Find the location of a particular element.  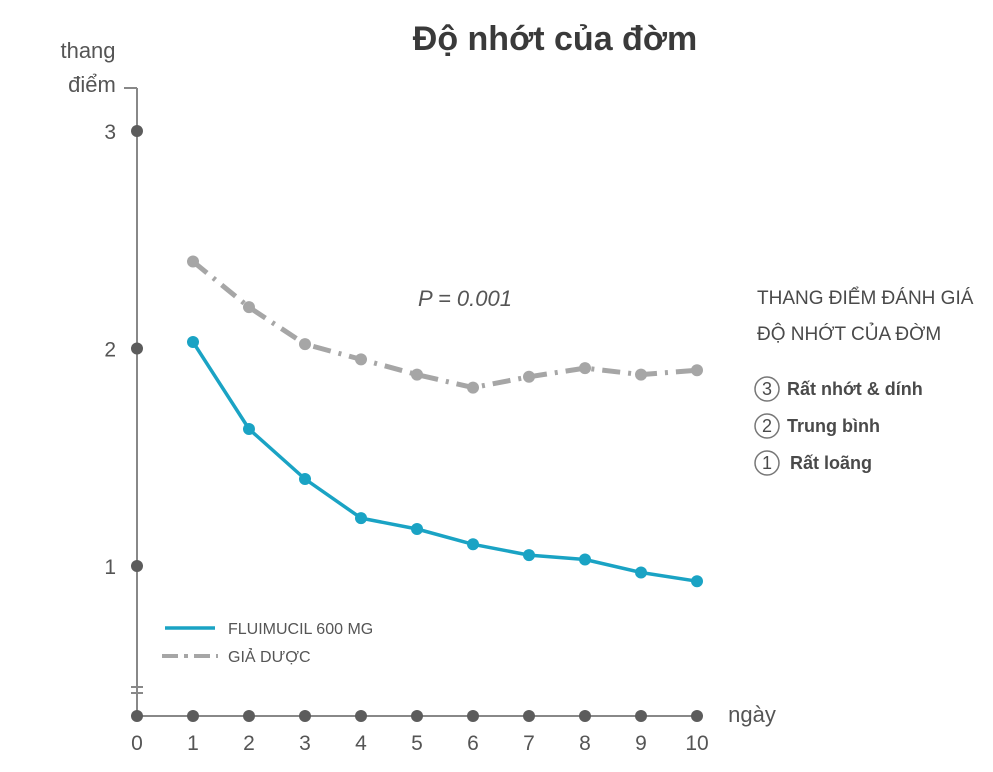

x-tick-label: 5 is located at coordinates (417, 743).